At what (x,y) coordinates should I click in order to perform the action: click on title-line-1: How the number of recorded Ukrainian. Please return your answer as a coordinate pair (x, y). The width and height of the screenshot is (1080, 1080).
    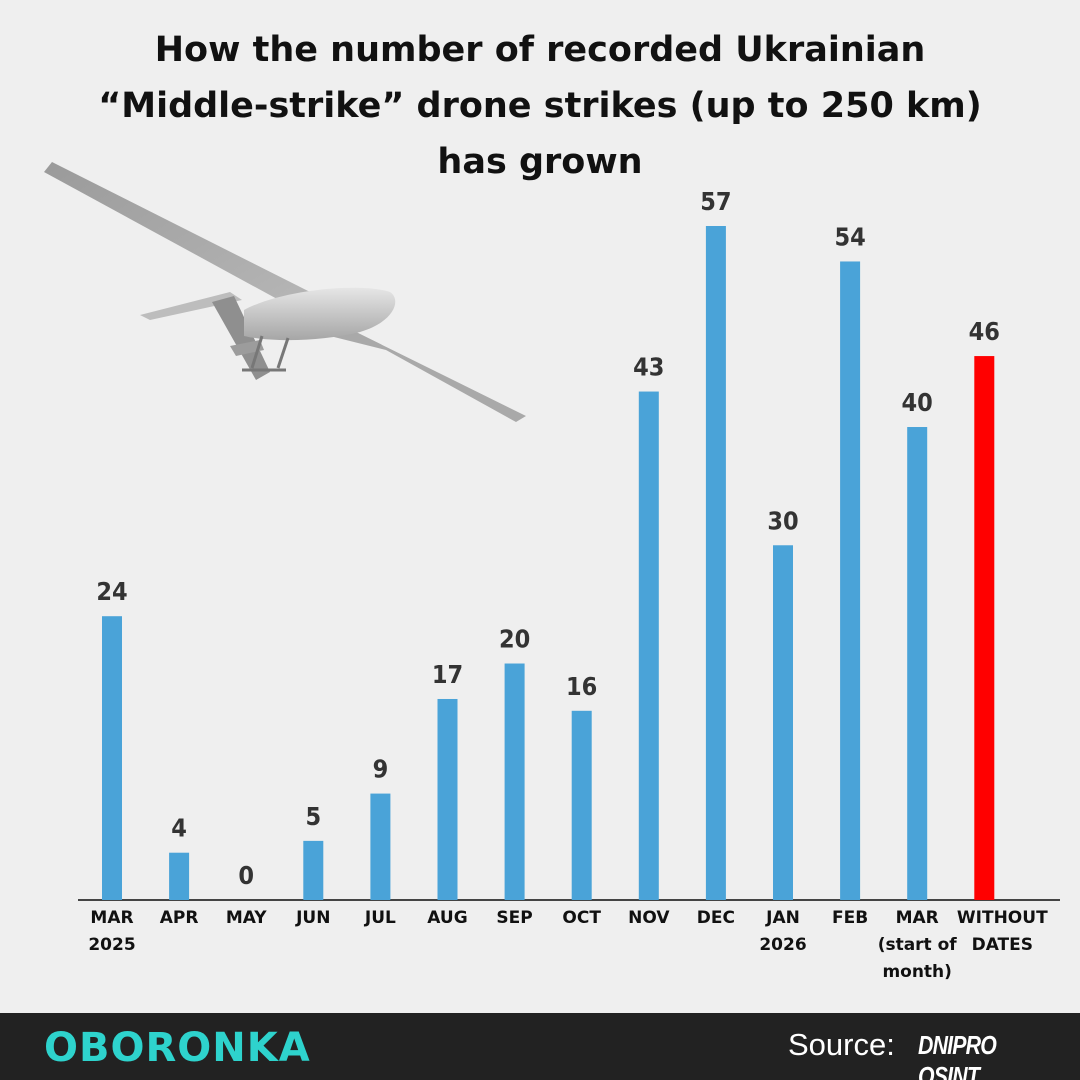
    Looking at the image, I should click on (540, 50).